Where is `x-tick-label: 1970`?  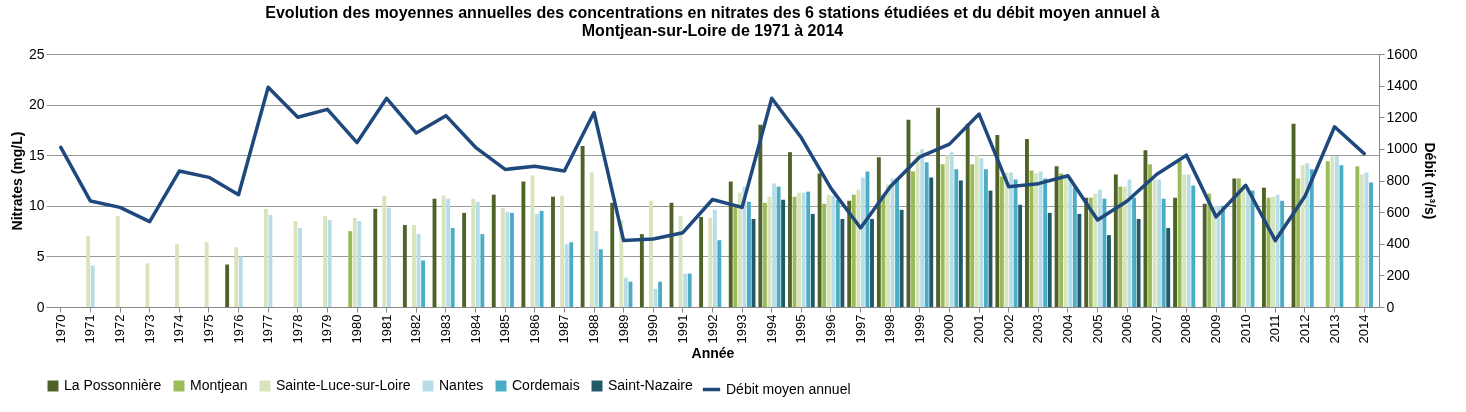 x-tick-label: 1970 is located at coordinates (60, 329).